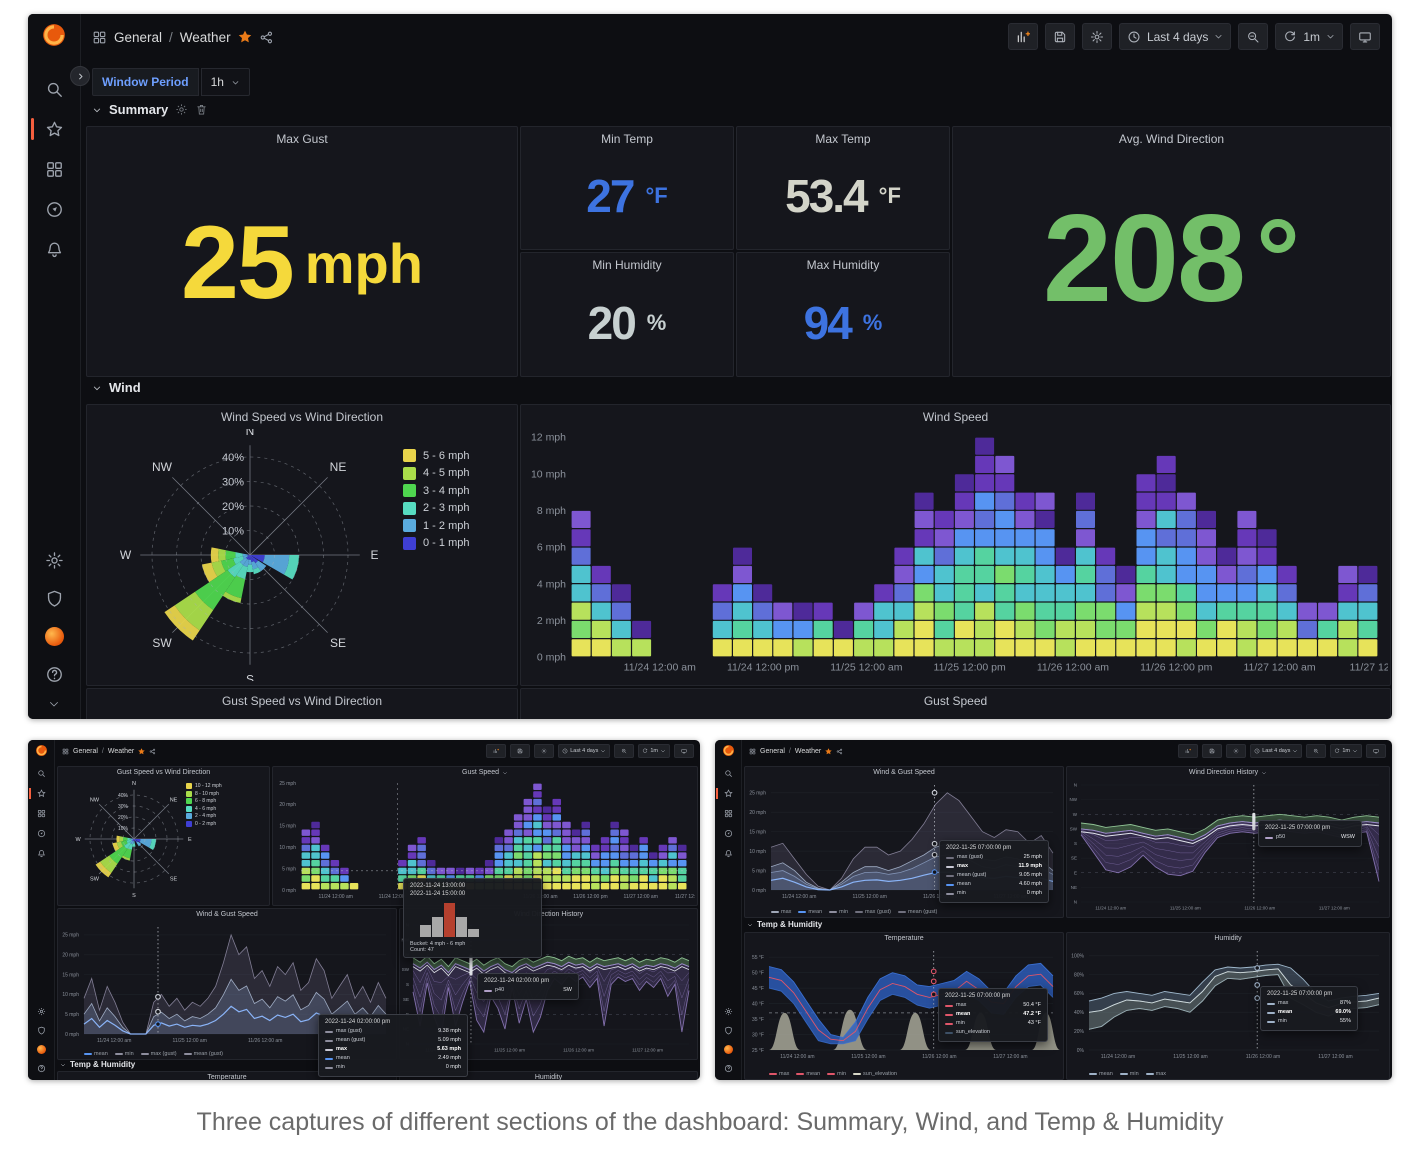 This screenshot has width=1420, height=1162. What do you see at coordinates (204, 801) in the screenshot?
I see `legend-item: 6 - 8 mph` at bounding box center [204, 801].